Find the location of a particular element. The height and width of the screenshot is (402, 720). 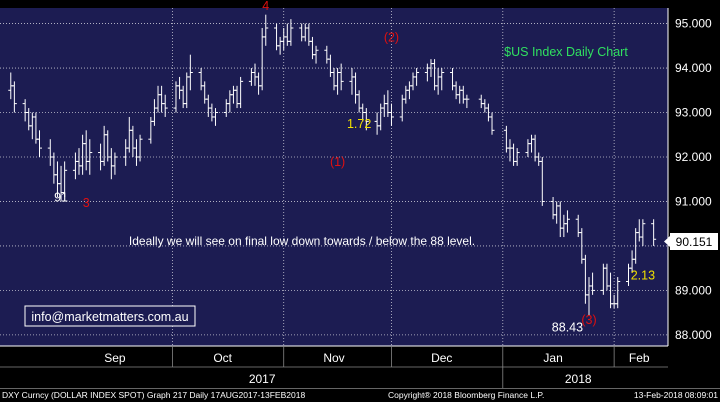

x-axis: Sep Oct Nov Dec Jan Feb 2017 2018 is located at coordinates (334, 366).